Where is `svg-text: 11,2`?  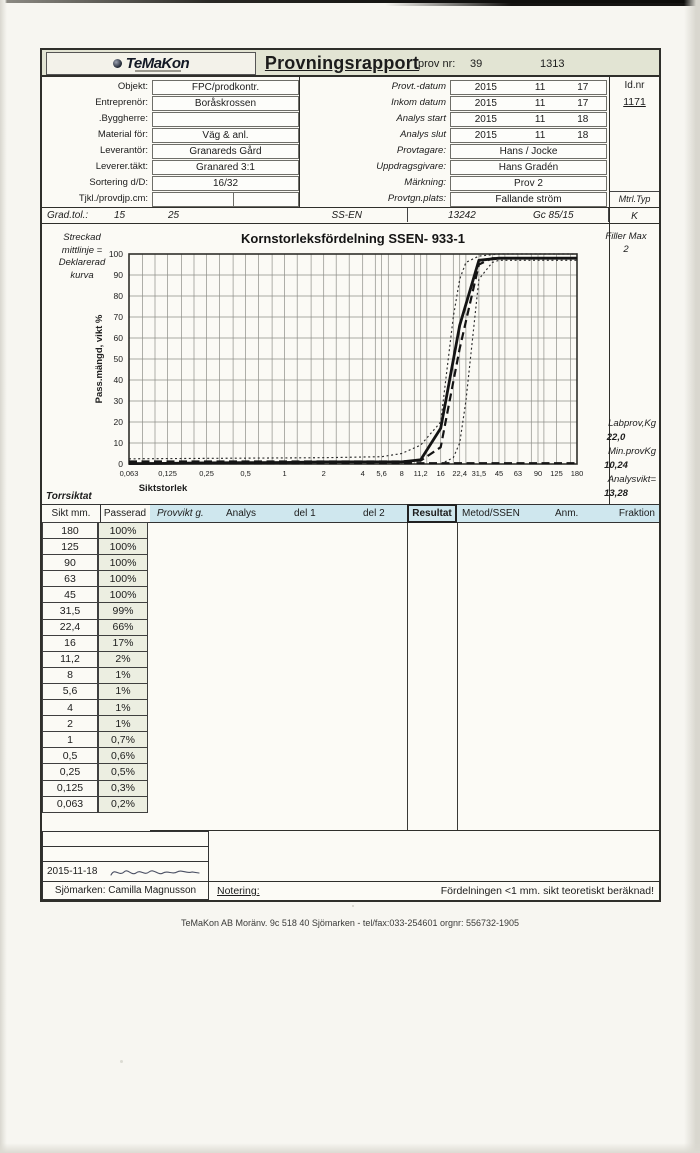
svg-text: 11,2 is located at coordinates (421, 473).